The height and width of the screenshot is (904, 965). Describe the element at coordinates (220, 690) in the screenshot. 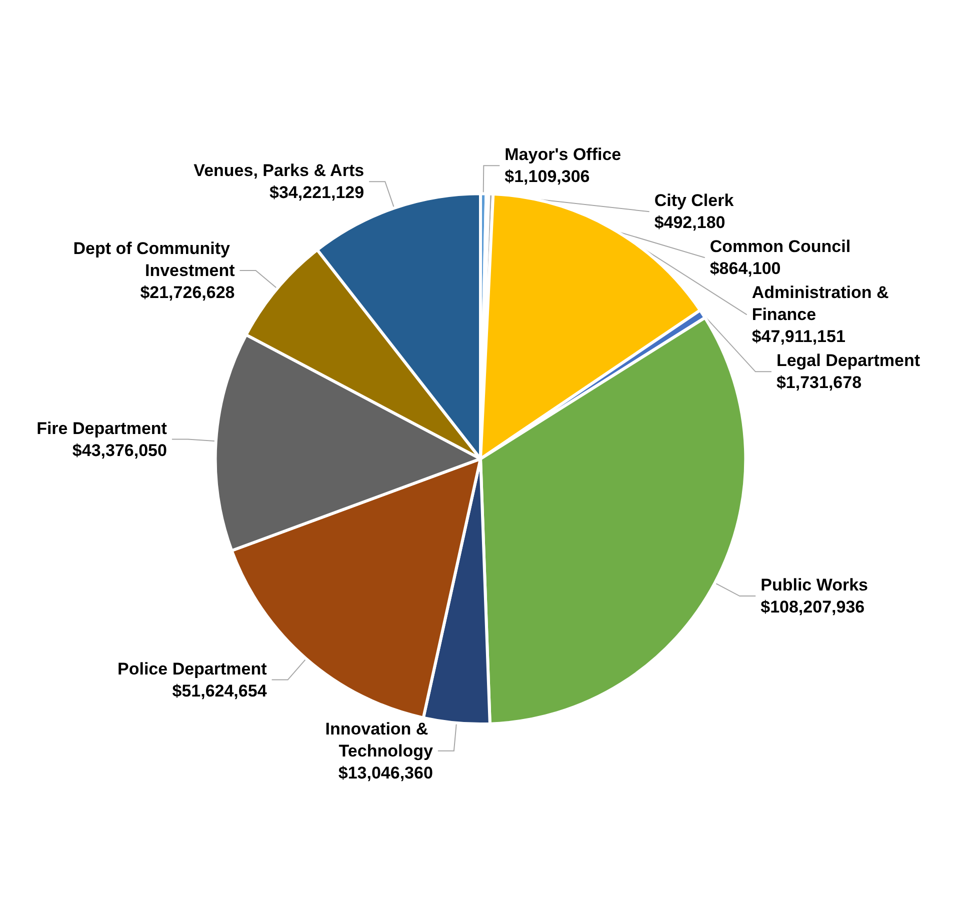

I see `data-label: $51,624,654` at that location.